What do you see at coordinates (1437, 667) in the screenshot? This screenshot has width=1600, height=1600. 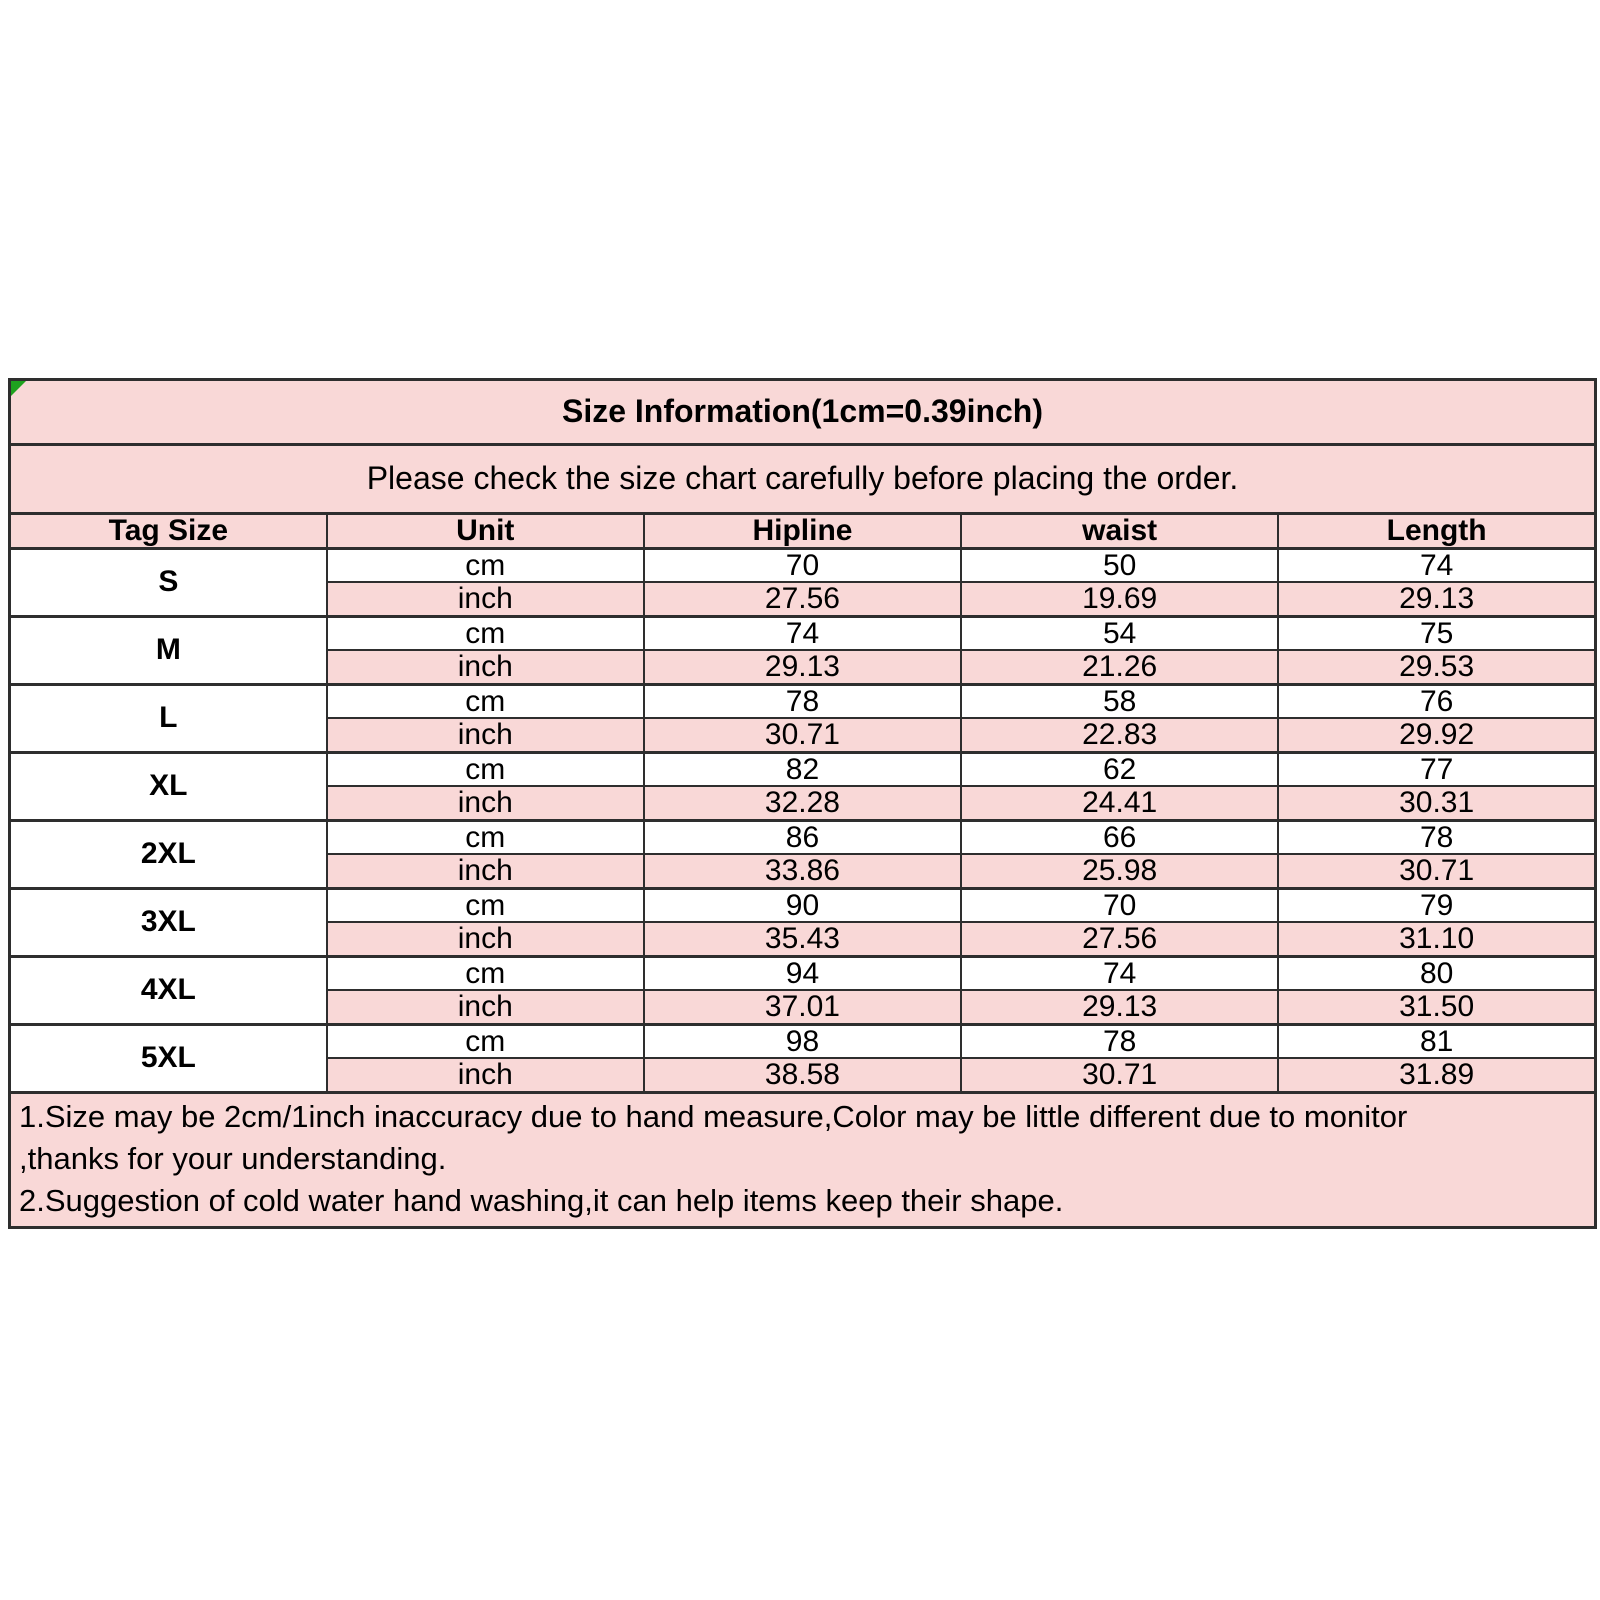 I see `value-cell: 29.53` at bounding box center [1437, 667].